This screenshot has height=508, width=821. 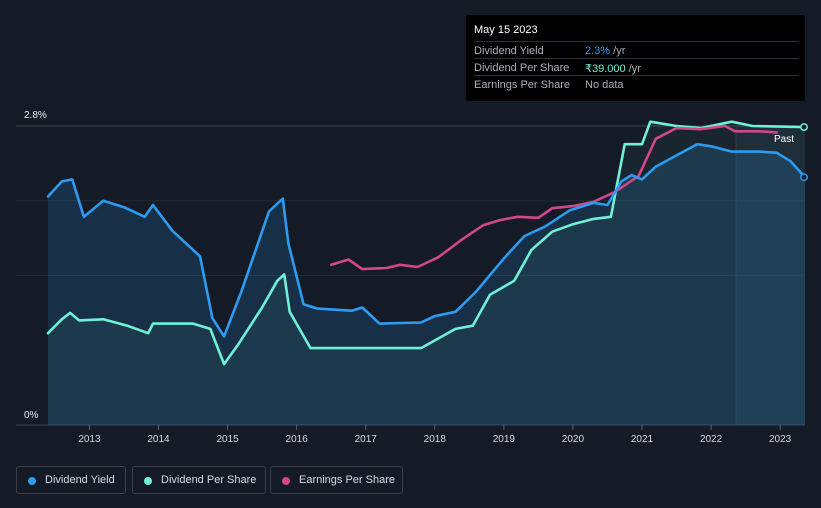 I want to click on tooltip-row-dividend-per-share: Dividend Per Share ₹39.000 /yr, so click(x=636, y=67).